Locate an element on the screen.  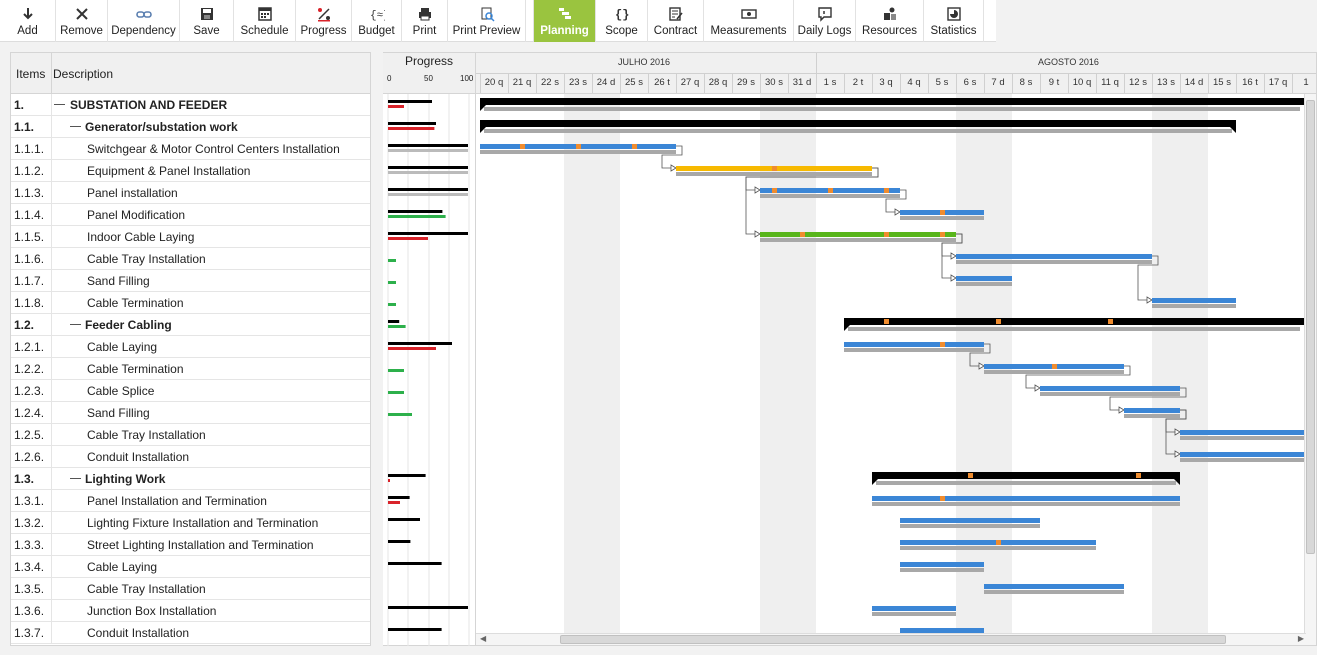
table-row: 1.3.6. Junction Box Installation is located at coordinates (190, 611).